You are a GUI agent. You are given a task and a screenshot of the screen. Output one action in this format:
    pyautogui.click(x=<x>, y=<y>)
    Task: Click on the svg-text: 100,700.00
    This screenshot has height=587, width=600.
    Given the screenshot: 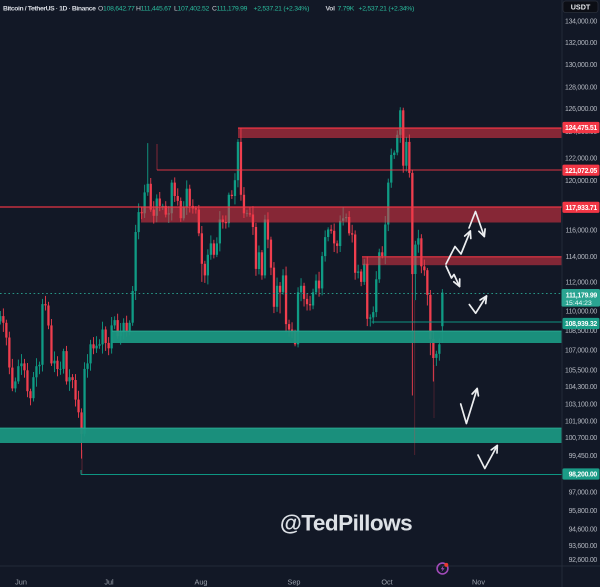 What is the action you would take?
    pyautogui.click(x=581, y=438)
    